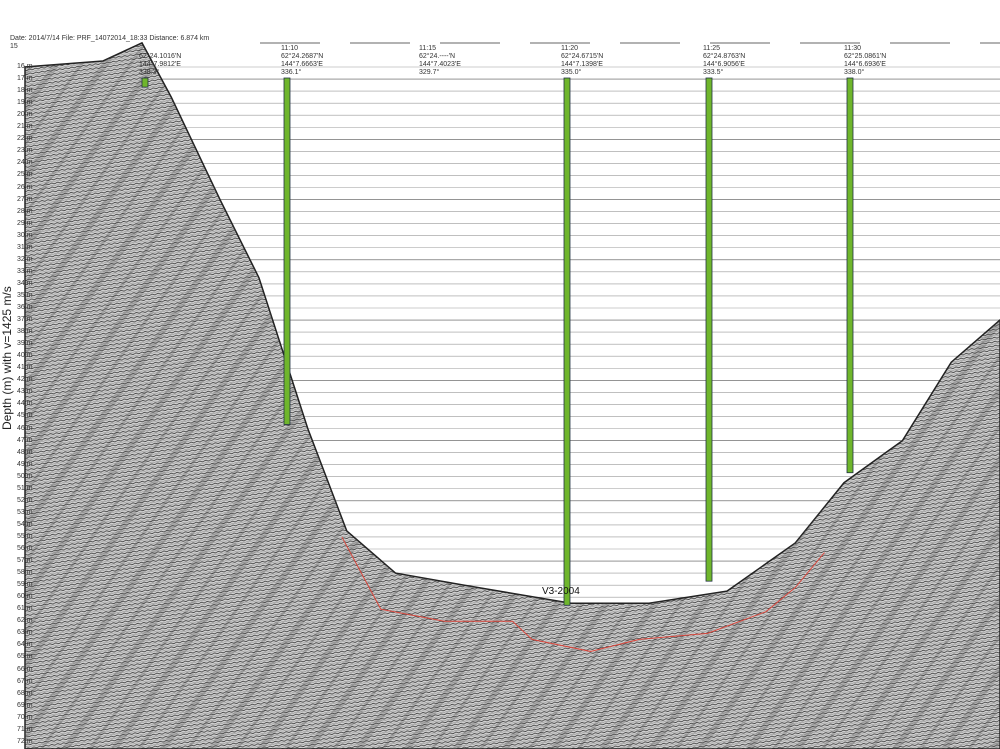 Image resolution: width=1000 pixels, height=749 pixels. What do you see at coordinates (302, 56) in the screenshot?
I see `marker-lat: 62°24.2687'N` at bounding box center [302, 56].